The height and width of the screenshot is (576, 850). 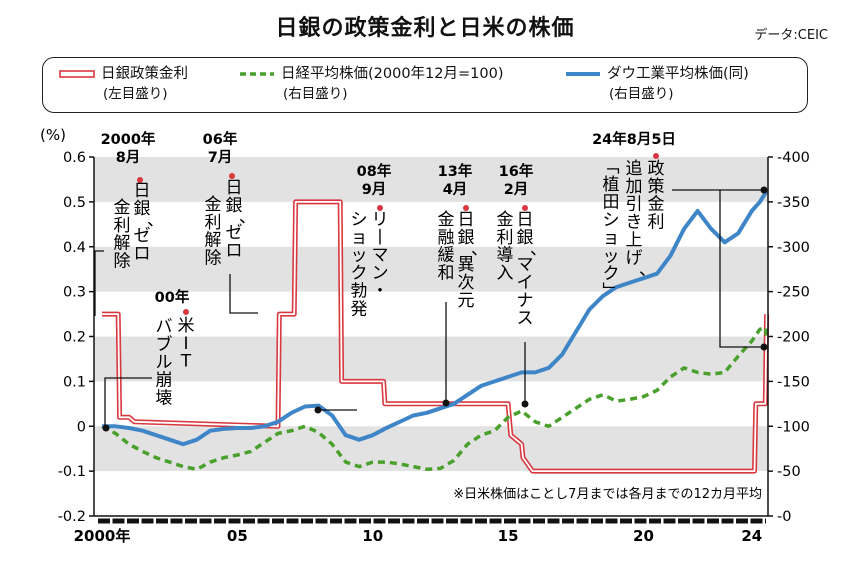 I want to click on right-tick-label: -300, so click(x=793, y=248).